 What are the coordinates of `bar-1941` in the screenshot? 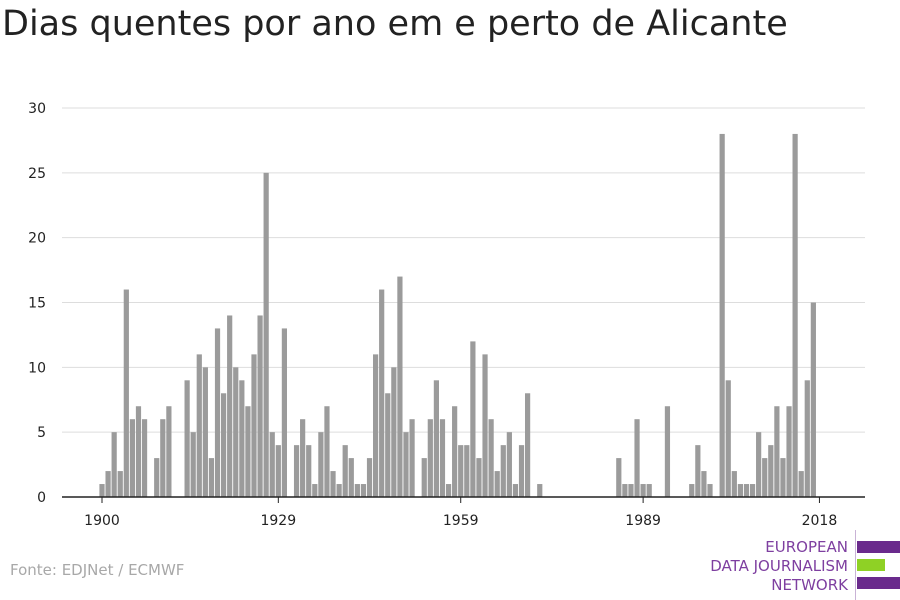 It's located at (351, 477).